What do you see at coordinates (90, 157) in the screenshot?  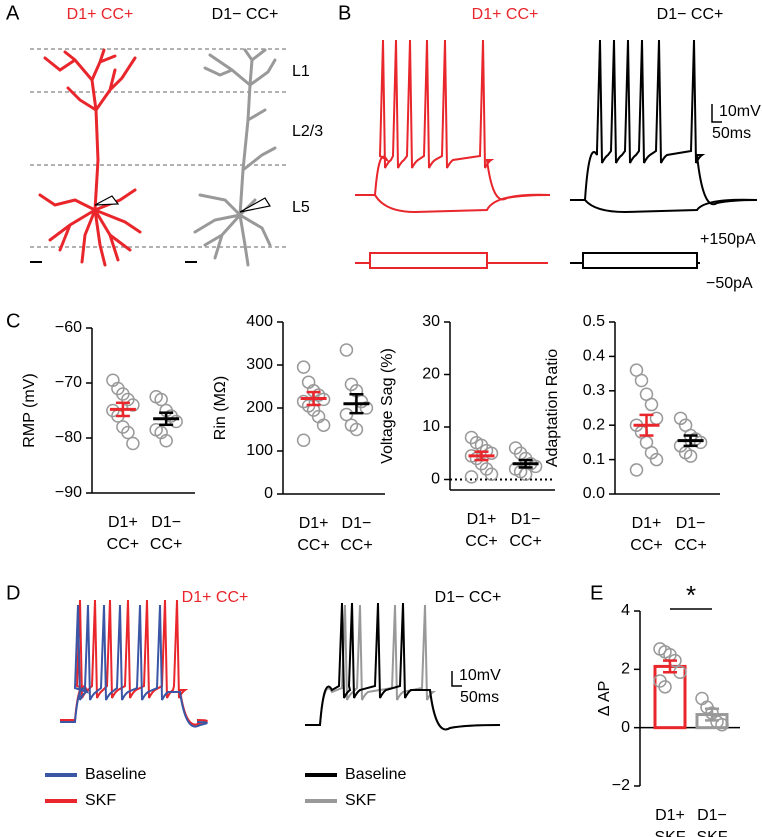 I see `neuron-red` at bounding box center [90, 157].